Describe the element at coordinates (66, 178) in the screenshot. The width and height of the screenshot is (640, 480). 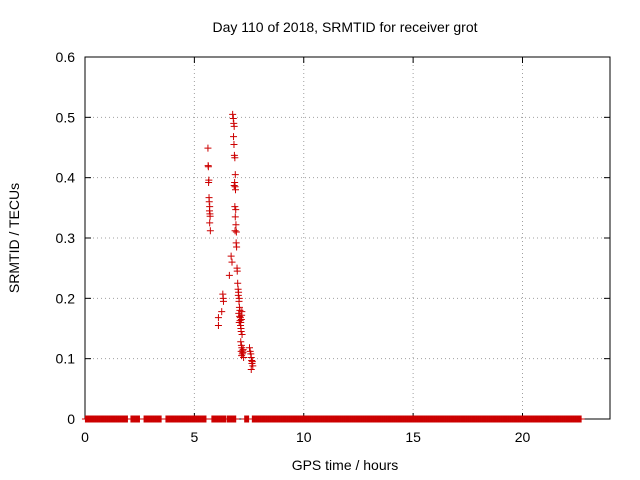
I see `y-tick-label: 0.4` at that location.